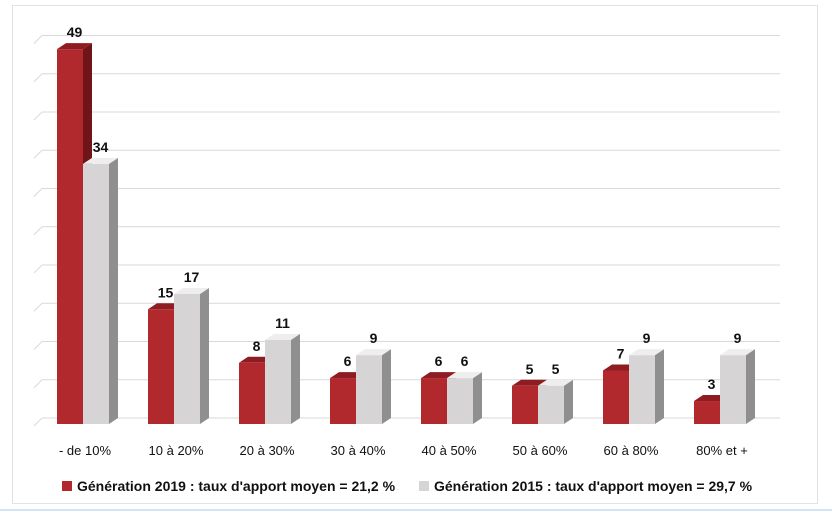 The width and height of the screenshot is (832, 514). What do you see at coordinates (85, 450) in the screenshot?
I see `category-label: - de 10%` at bounding box center [85, 450].